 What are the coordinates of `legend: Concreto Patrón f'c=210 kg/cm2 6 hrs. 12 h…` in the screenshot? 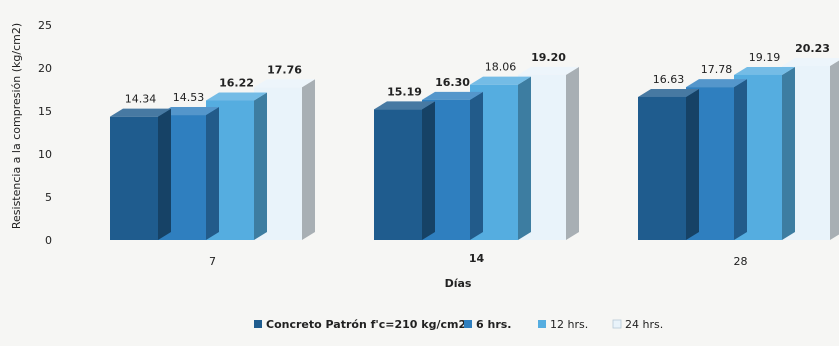 It's located at (458, 324).